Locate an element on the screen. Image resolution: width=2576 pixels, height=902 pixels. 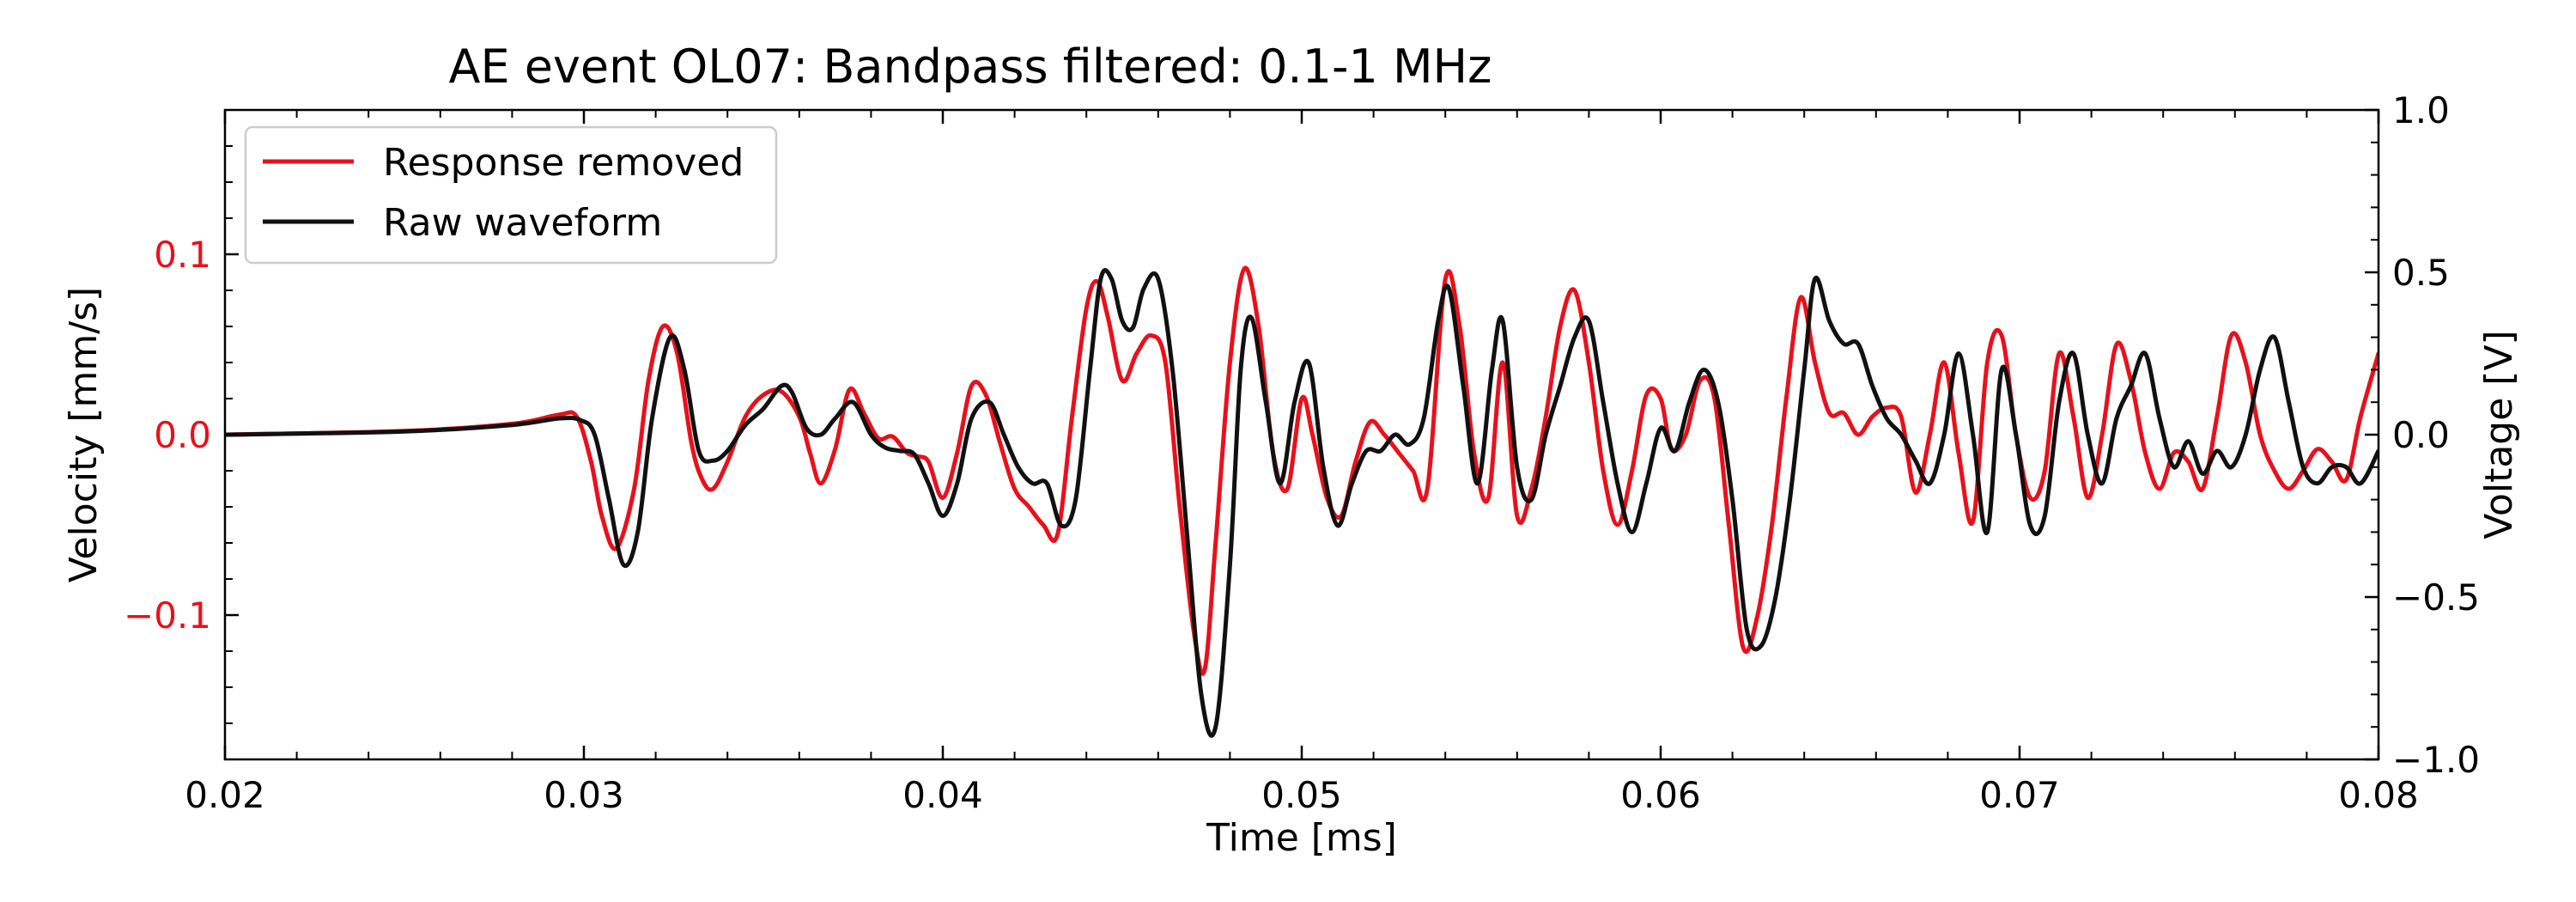
y-axis-right: −1.0 −0.5 0.0 0.5 1.0 is located at coordinates (2422, 435).